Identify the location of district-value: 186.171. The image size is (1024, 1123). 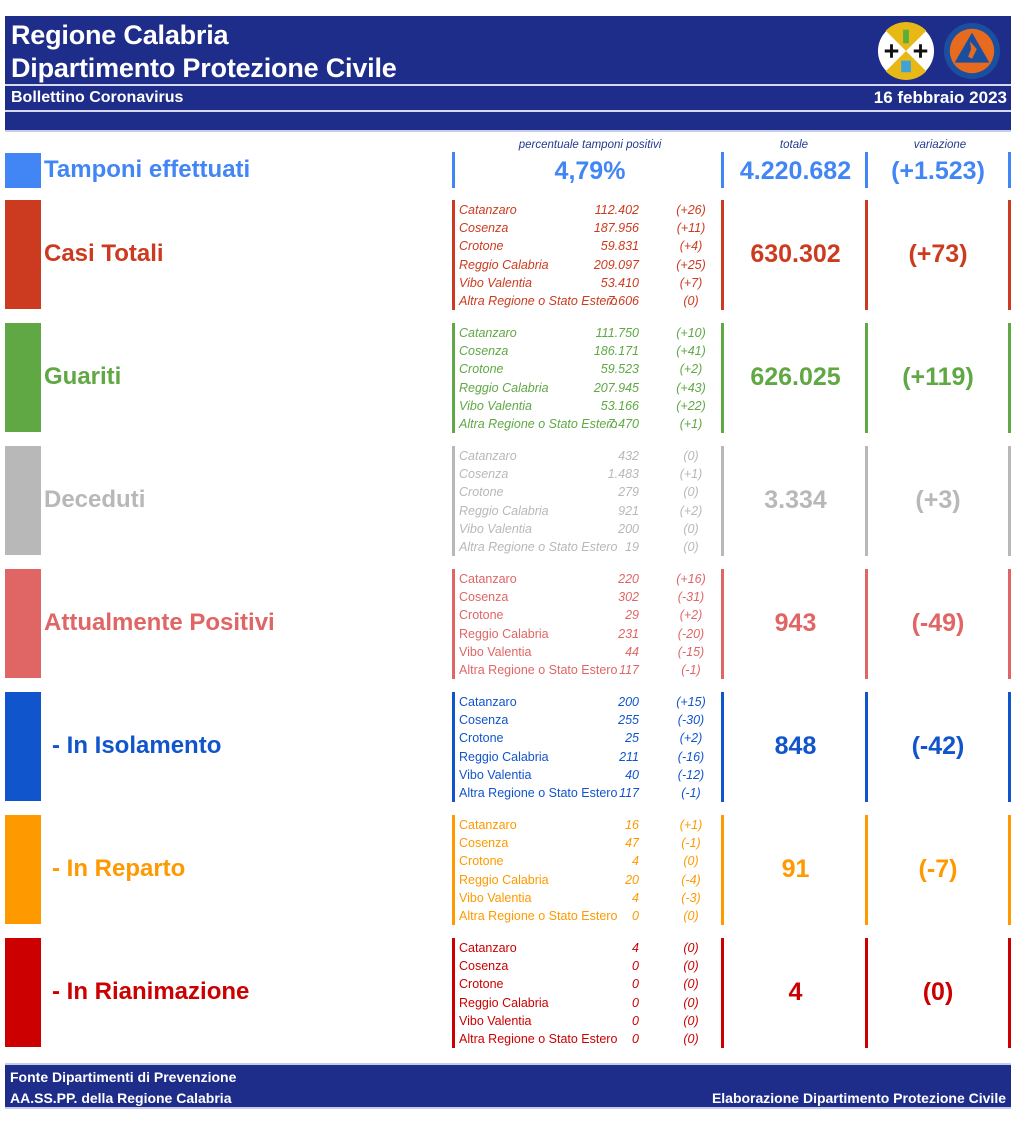
(616, 351).